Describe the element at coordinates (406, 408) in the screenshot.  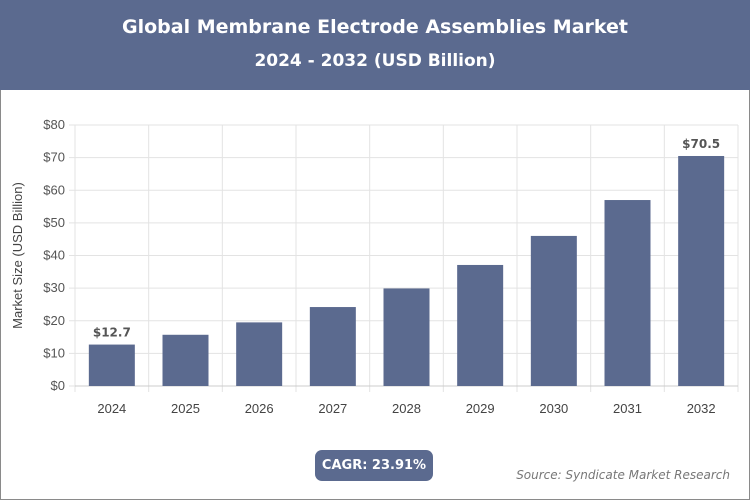
I see `x-tick-label: 2028` at that location.